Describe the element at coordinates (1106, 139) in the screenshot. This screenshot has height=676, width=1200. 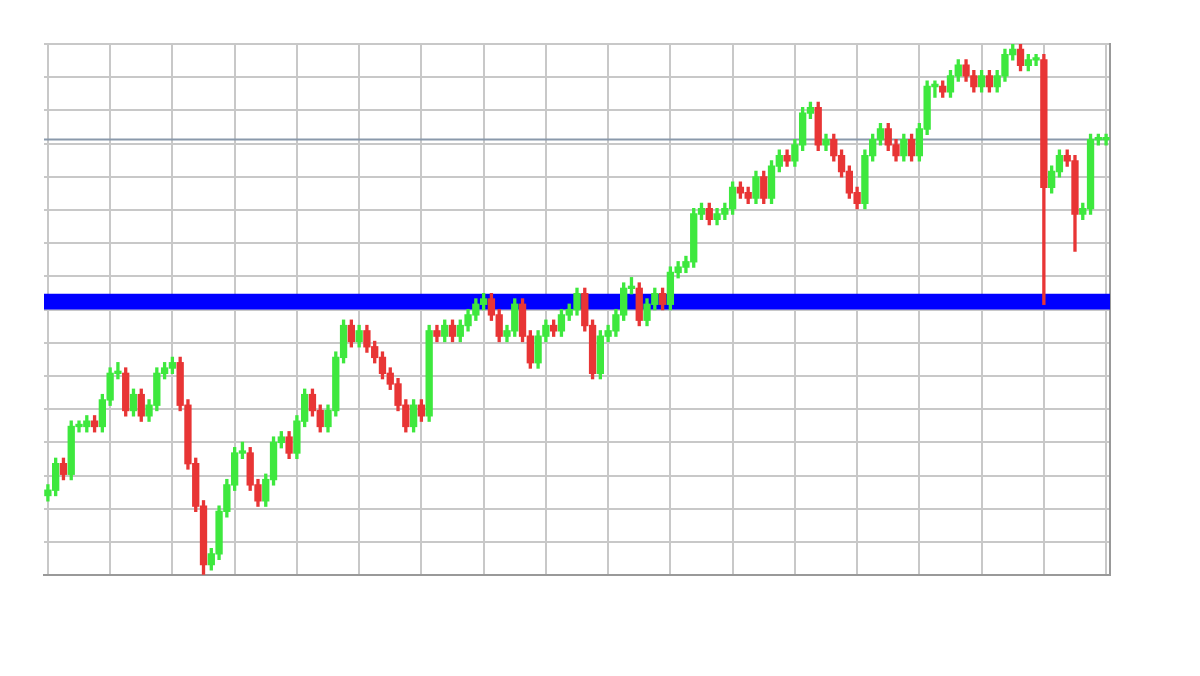
I see `candlestick` at that location.